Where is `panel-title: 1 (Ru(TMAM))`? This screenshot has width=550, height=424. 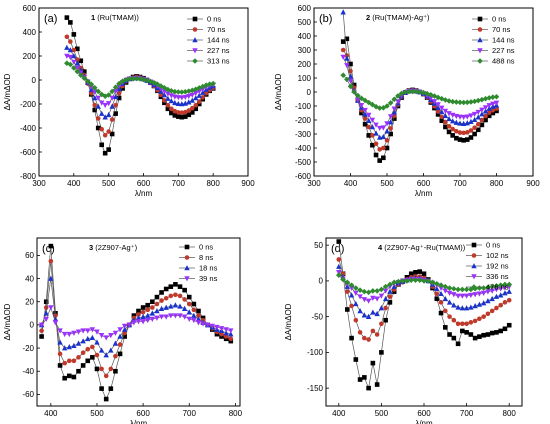
panel-title: 1 (Ru(TMAM)) is located at coordinates (115, 17).